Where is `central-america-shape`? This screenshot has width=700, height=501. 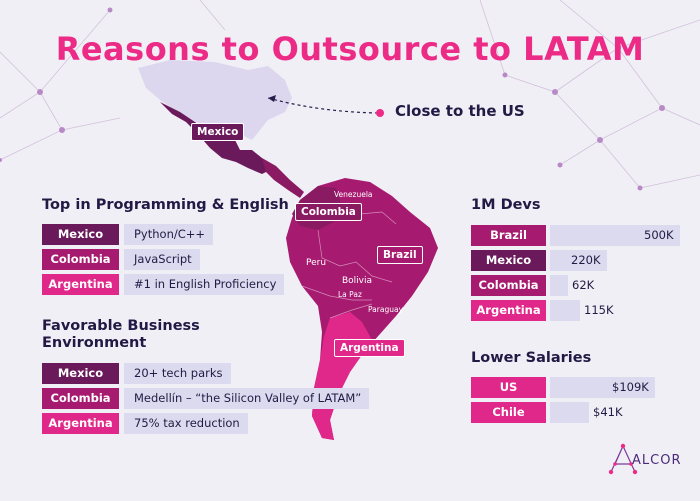 central-america-shape is located at coordinates (283, 178).